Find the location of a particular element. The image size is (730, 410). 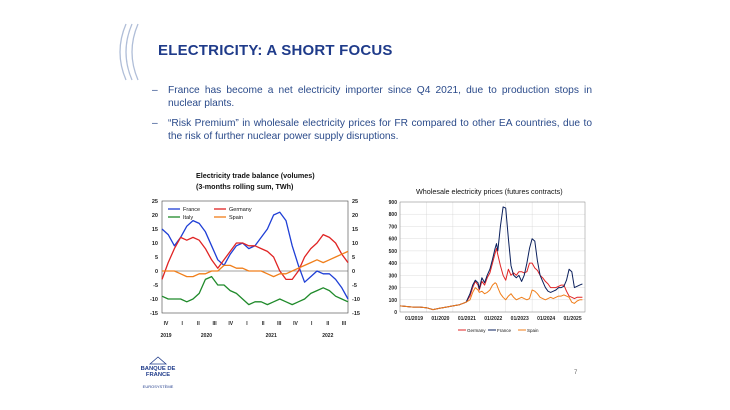

y-tick-label: 300 is located at coordinates (393, 276).